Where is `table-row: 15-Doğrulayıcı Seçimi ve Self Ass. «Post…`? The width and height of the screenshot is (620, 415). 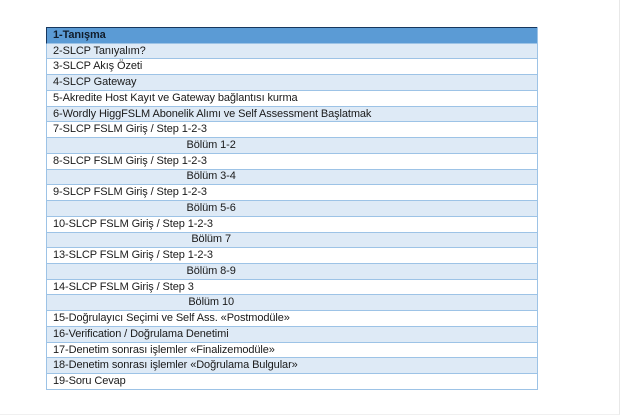
table-row: 15-Doğrulayıcı Seçimi ve Self Ass. «Post… is located at coordinates (292, 319).